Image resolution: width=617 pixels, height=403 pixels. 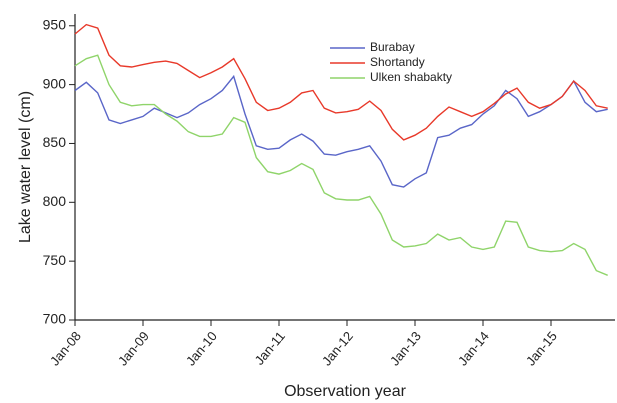 I want to click on x-tick-label: Jan-11, so click(x=270, y=347).